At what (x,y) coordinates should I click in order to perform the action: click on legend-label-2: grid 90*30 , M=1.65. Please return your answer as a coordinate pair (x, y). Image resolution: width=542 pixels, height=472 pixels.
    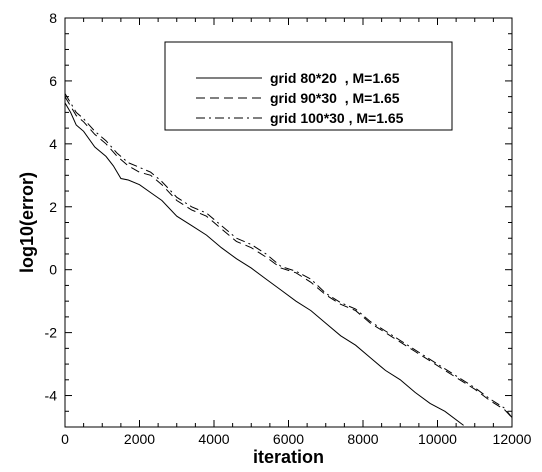
    Looking at the image, I should click on (335, 98).